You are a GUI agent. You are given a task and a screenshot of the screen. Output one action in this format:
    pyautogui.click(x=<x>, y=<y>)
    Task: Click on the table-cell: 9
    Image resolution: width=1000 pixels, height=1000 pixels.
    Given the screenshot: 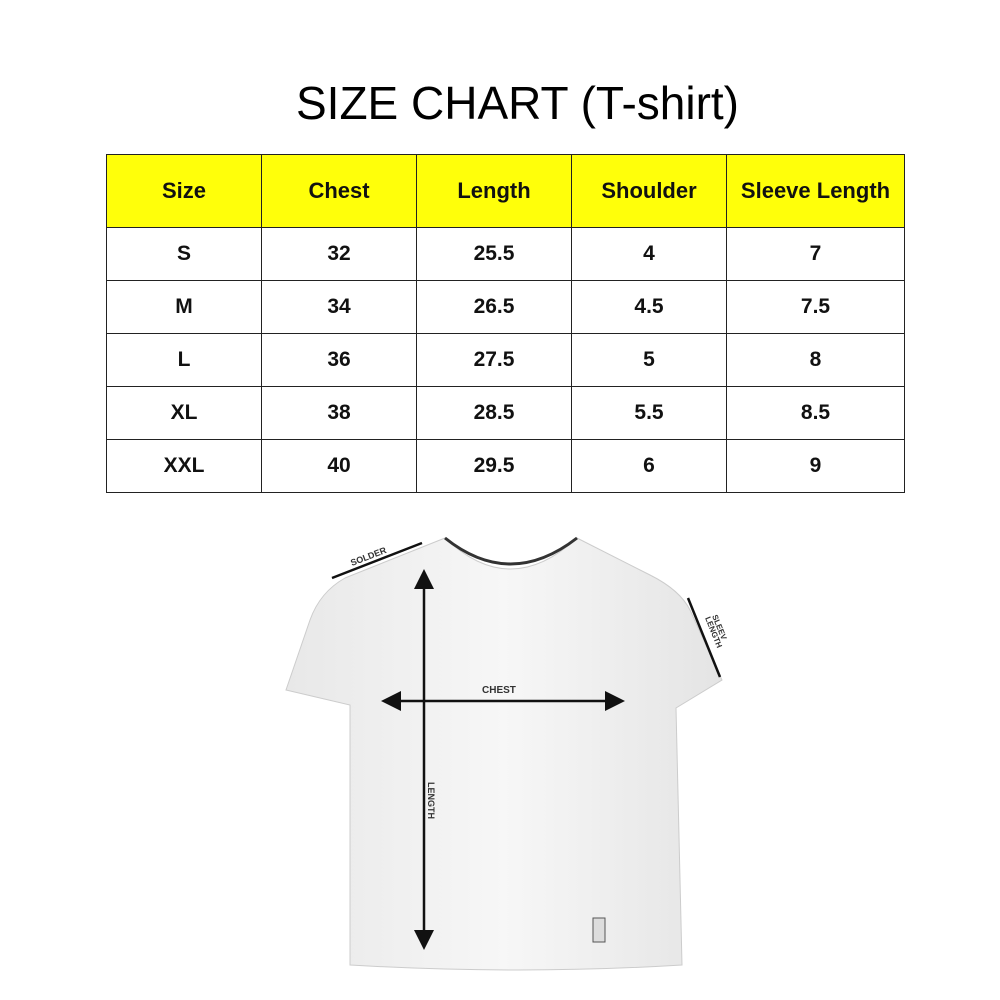 What is the action you would take?
    pyautogui.click(x=815, y=466)
    